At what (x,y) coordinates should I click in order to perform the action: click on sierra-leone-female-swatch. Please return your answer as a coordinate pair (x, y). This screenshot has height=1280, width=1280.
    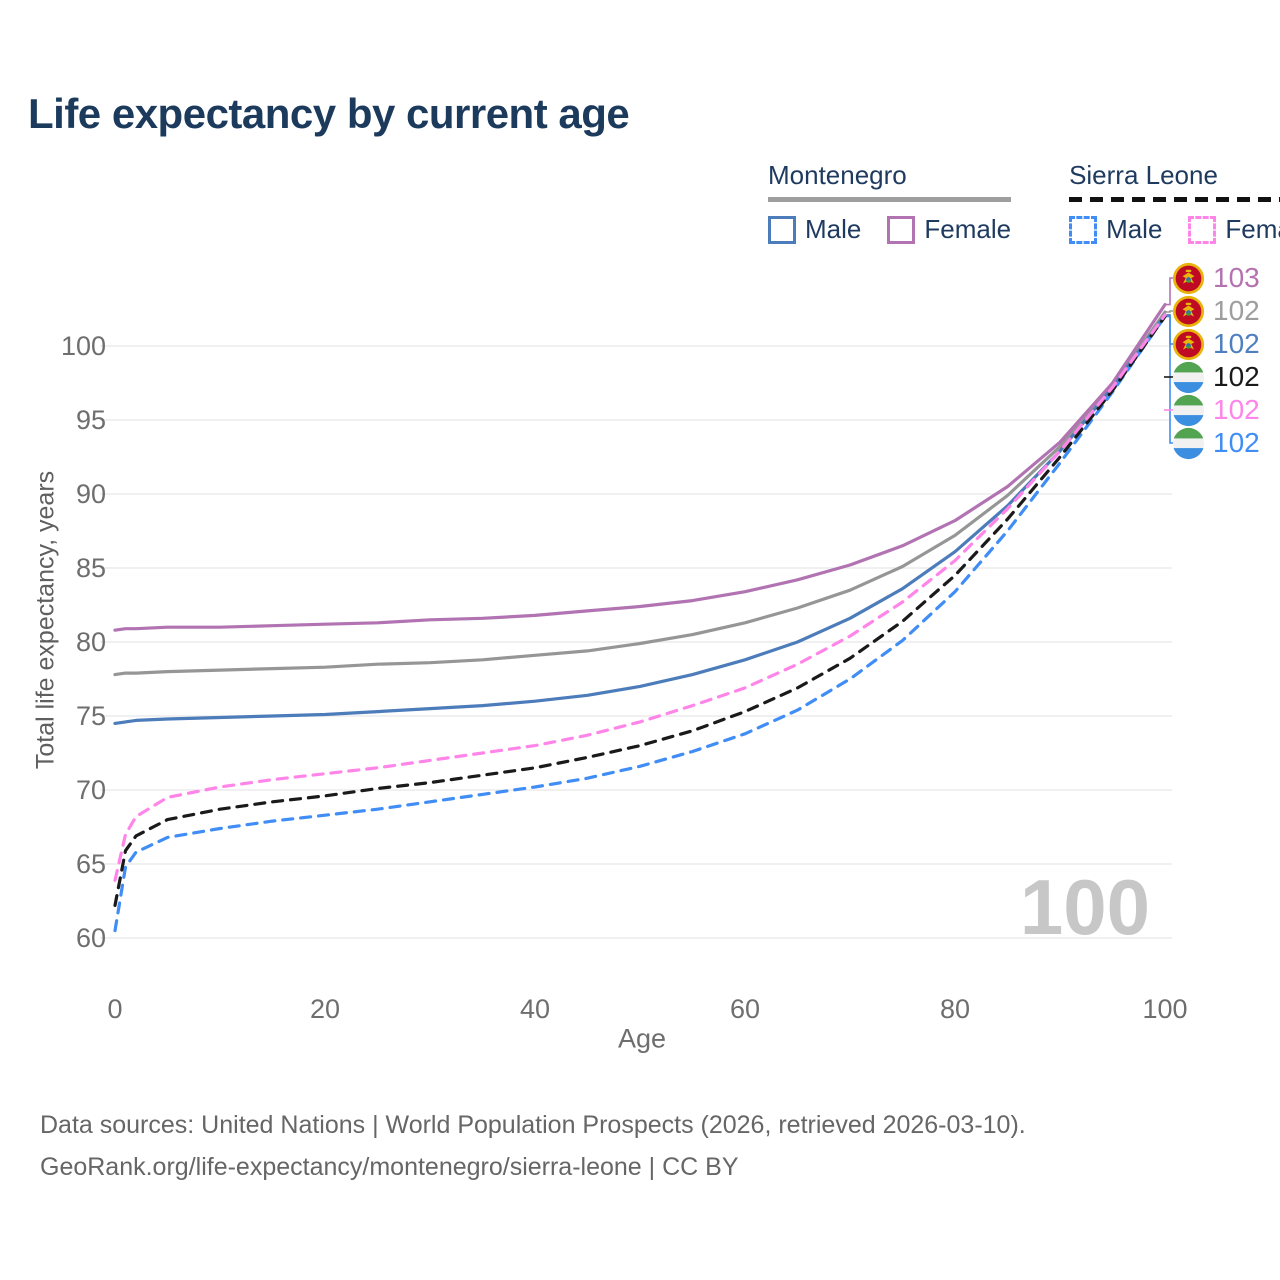
    Looking at the image, I should click on (1202, 229).